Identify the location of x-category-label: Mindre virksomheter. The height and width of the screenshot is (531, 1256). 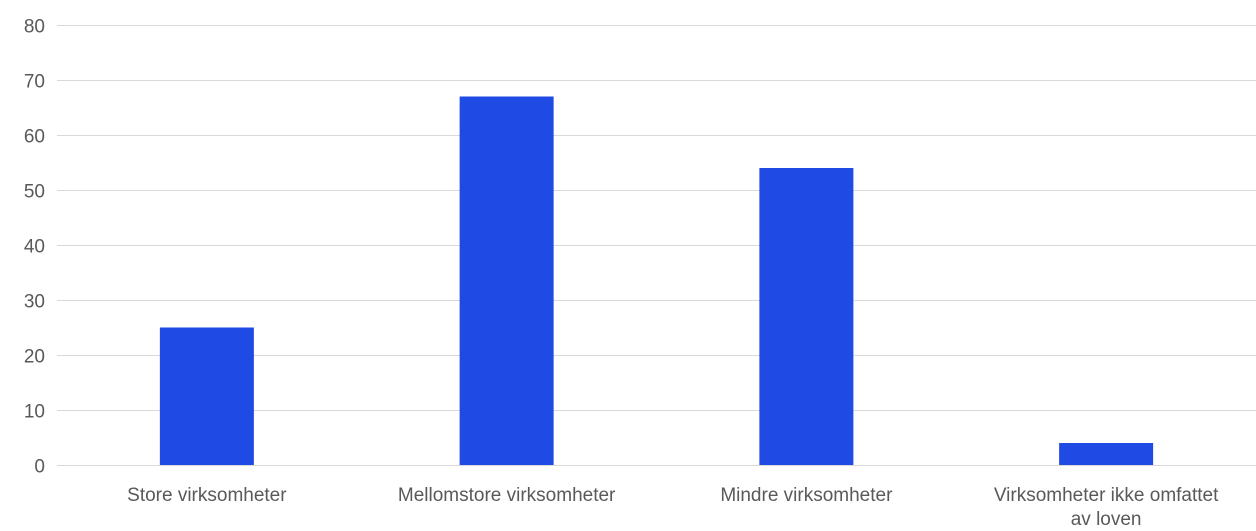
(806, 495).